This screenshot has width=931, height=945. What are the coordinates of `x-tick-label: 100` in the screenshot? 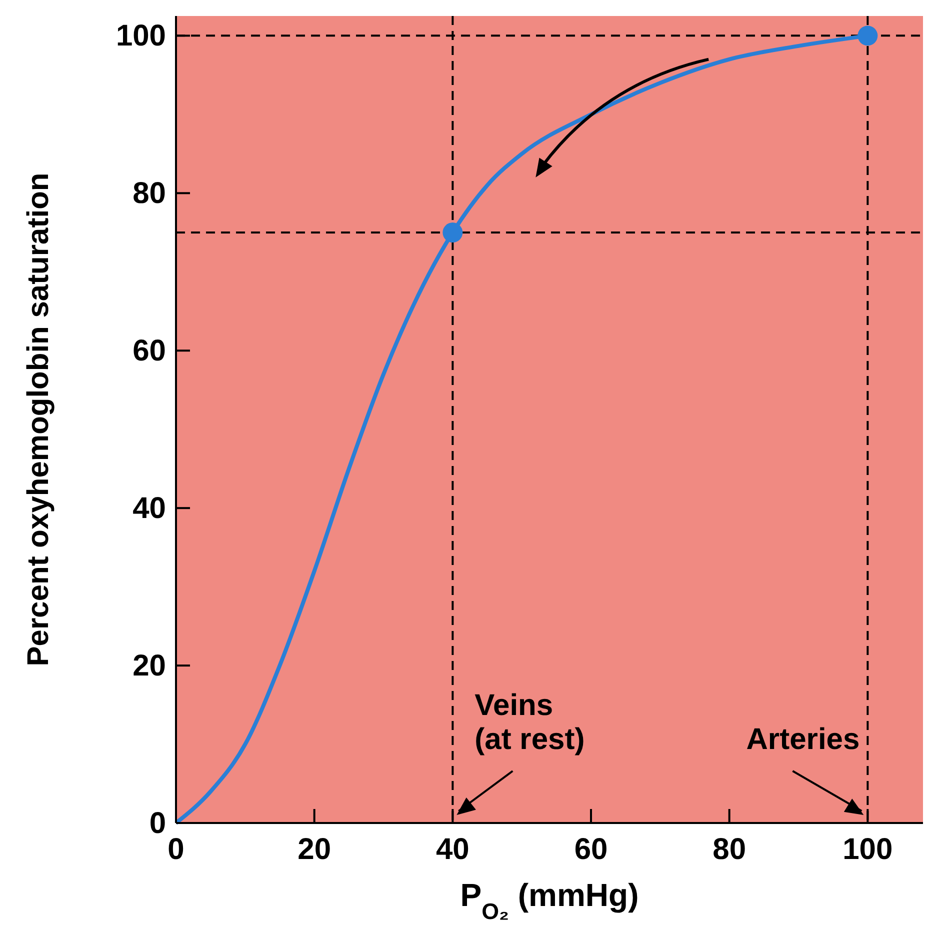 It's located at (867, 849).